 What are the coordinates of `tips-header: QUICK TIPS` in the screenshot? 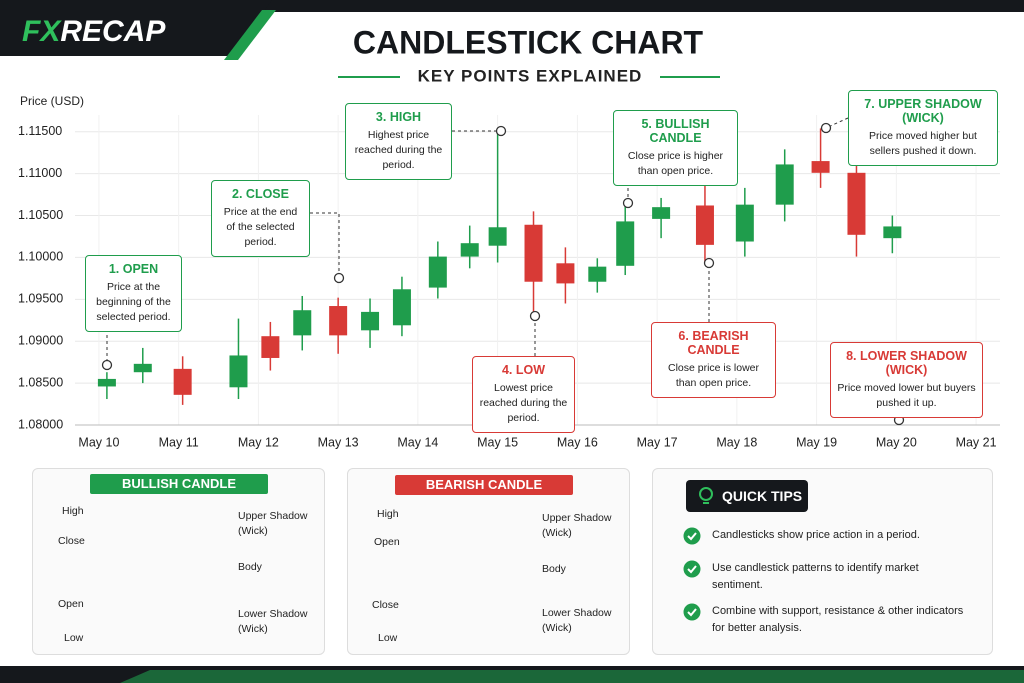 It's located at (747, 496).